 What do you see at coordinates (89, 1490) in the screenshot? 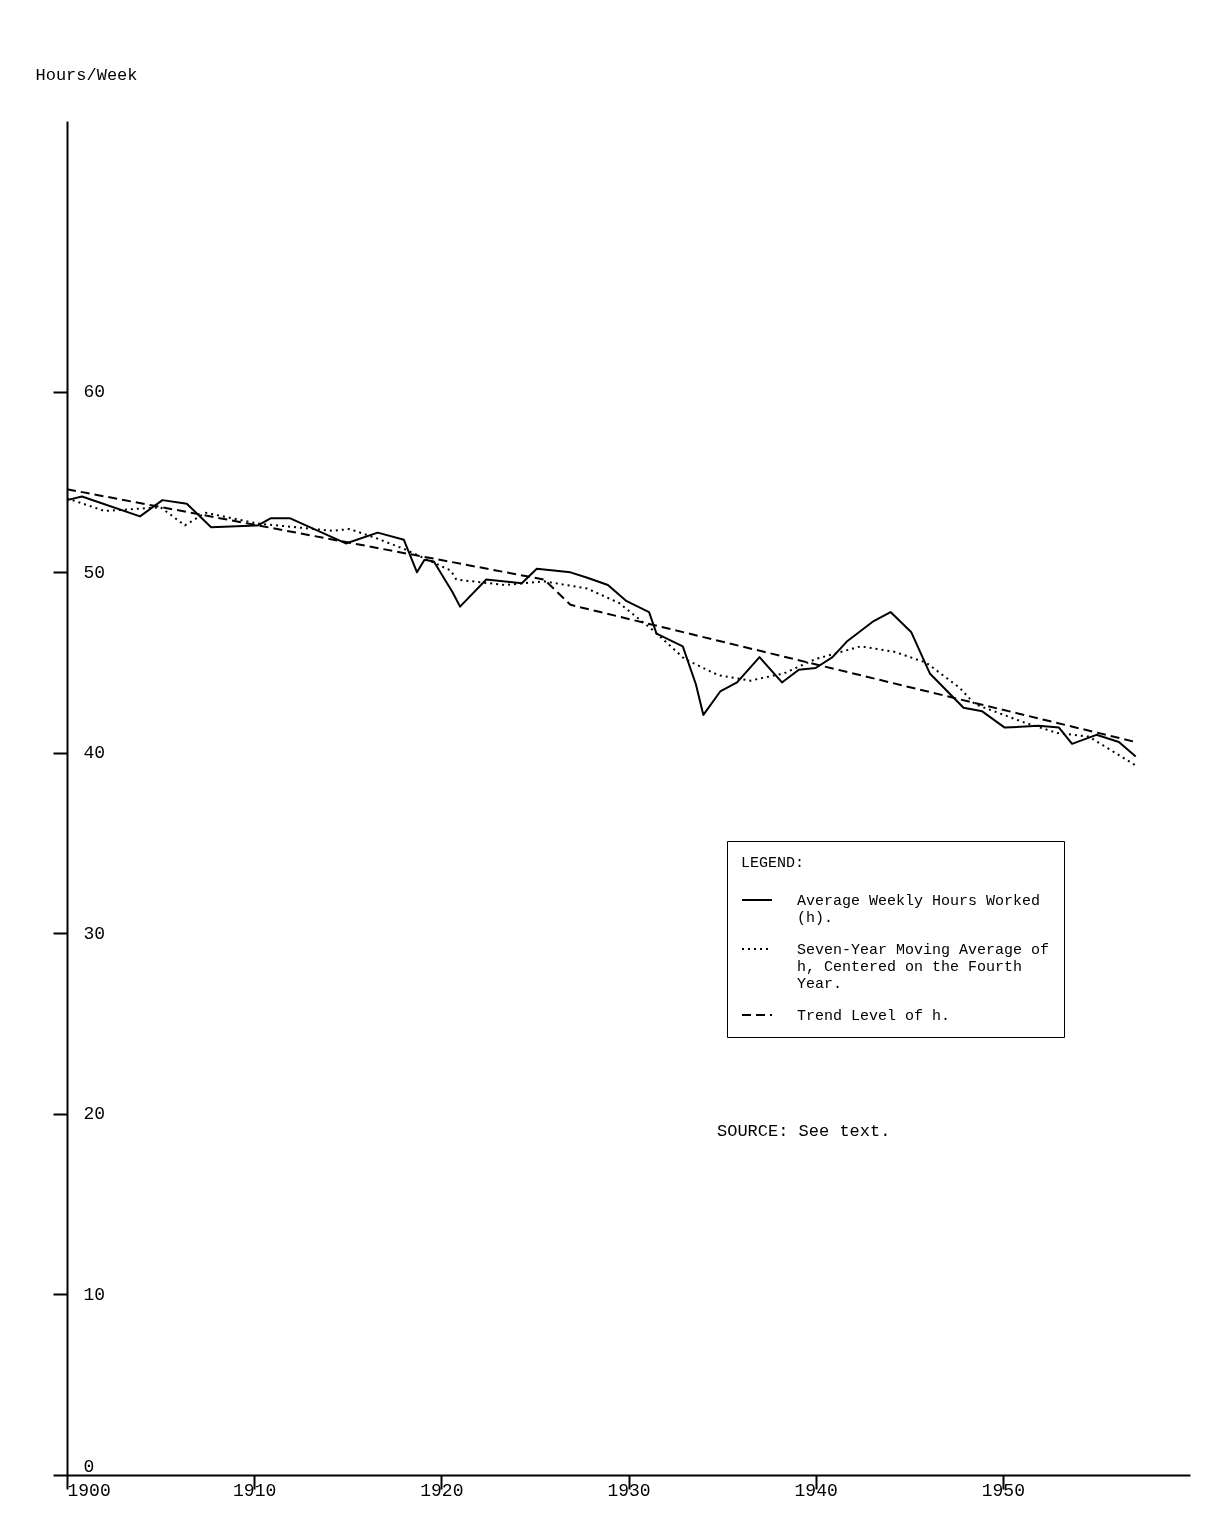
I see `x-tick-label: 1900` at bounding box center [89, 1490].